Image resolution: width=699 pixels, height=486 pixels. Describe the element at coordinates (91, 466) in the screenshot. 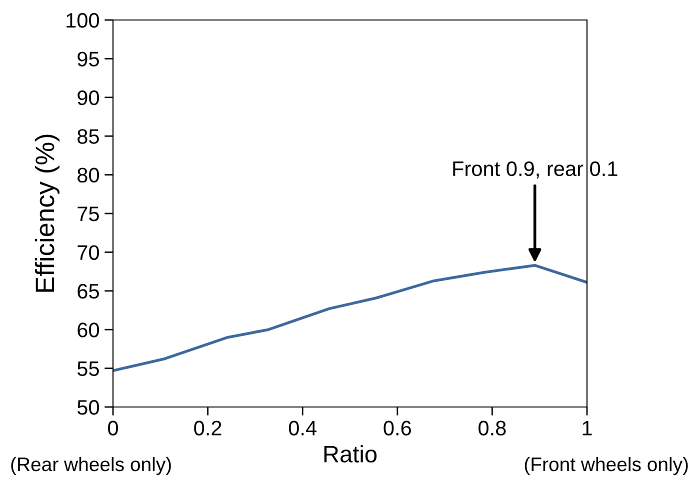

I see `text: (Rear wheels only)` at that location.